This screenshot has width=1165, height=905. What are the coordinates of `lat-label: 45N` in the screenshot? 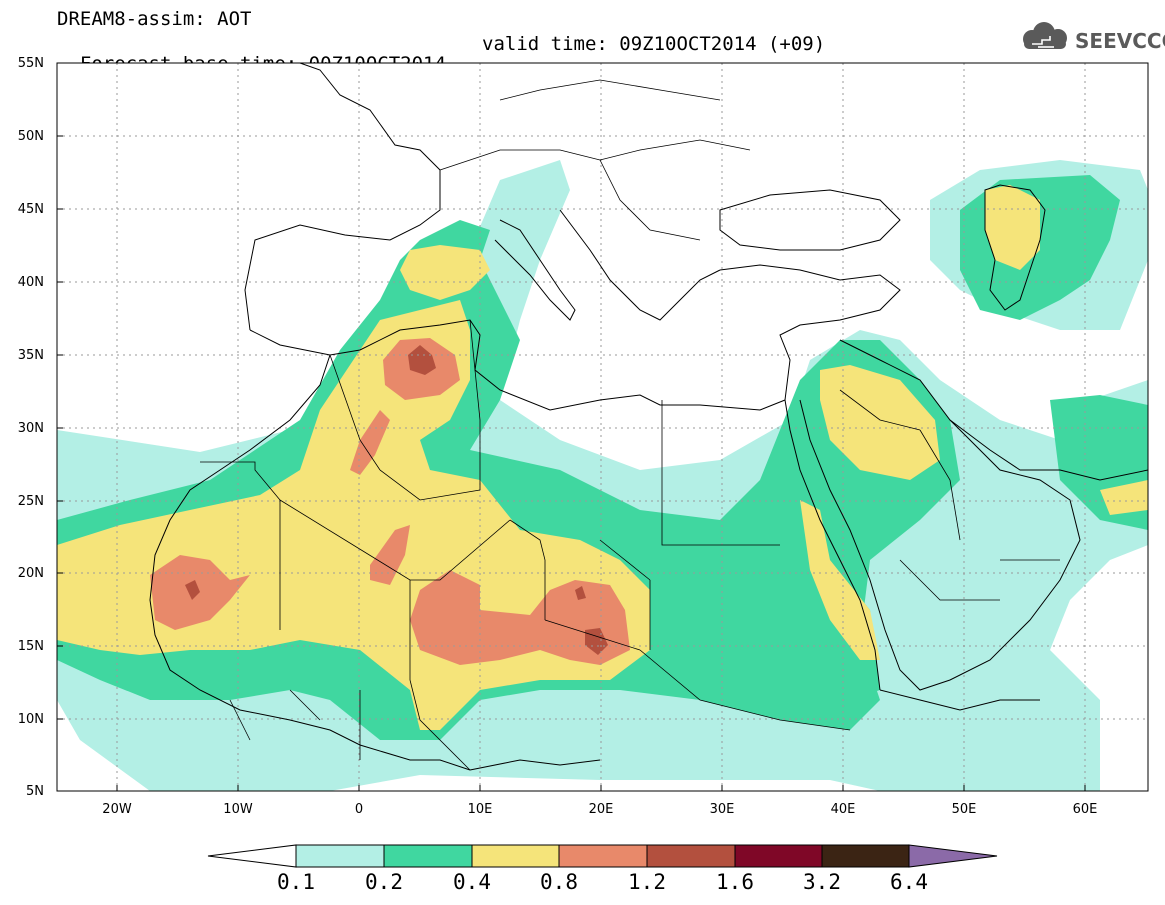 It's located at (30, 209).